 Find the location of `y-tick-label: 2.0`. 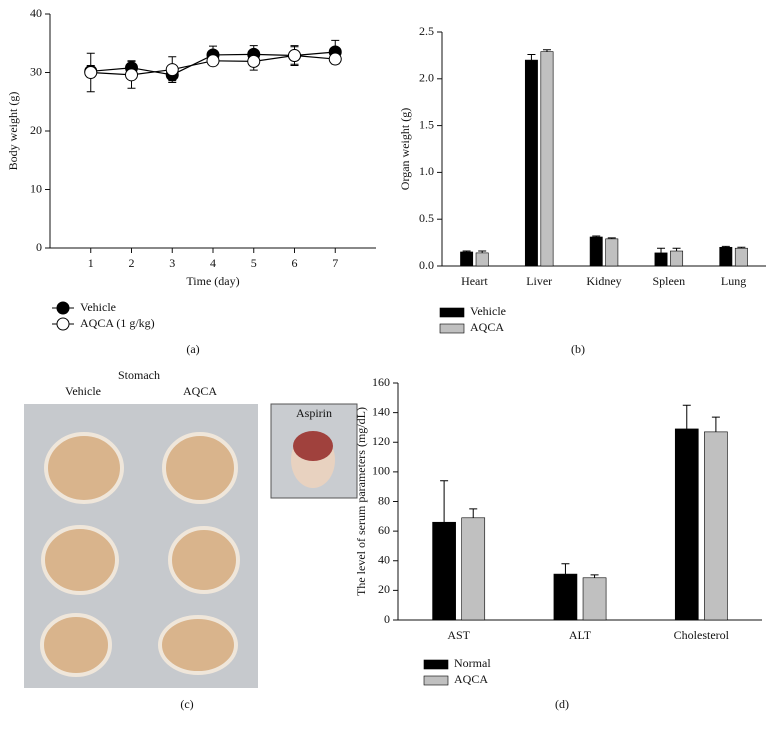

y-tick-label: 2.0 is located at coordinates (426, 78).